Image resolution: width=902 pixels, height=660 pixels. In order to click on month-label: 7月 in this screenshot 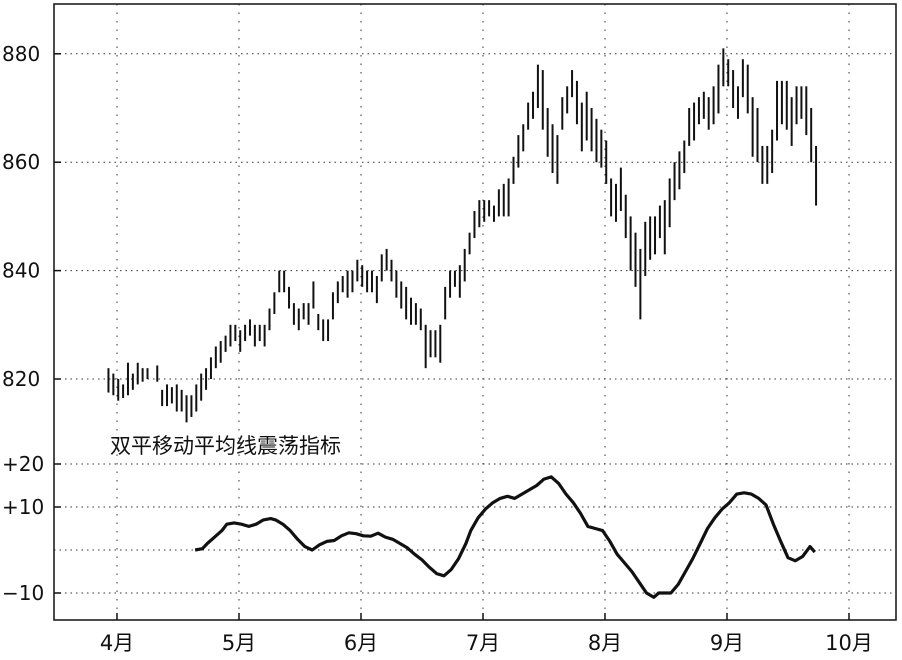, I will do `click(483, 643)`.